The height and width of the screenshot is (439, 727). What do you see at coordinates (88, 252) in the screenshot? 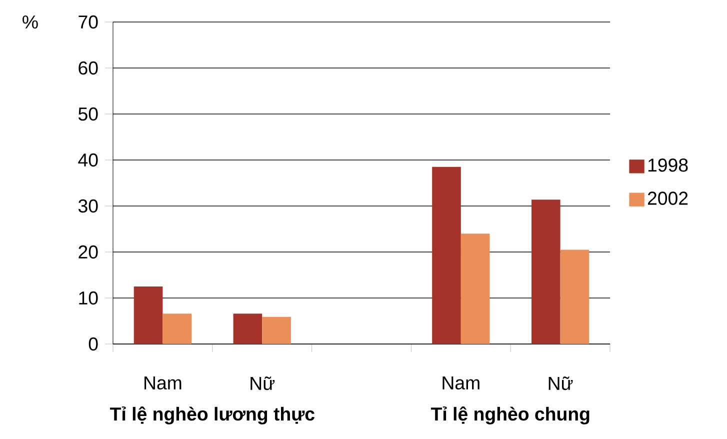
I see `y-tick-label: 20` at bounding box center [88, 252].